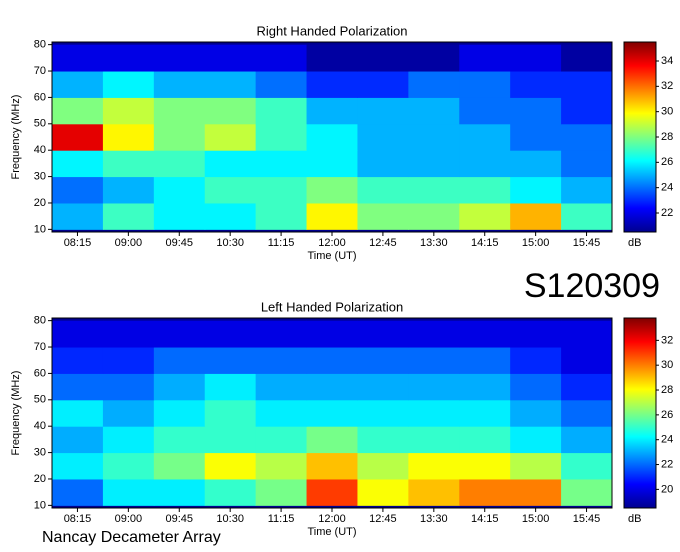 This screenshot has width=680, height=552. What do you see at coordinates (332, 519) in the screenshot?
I see `x-tick-label: 12:00` at bounding box center [332, 519].